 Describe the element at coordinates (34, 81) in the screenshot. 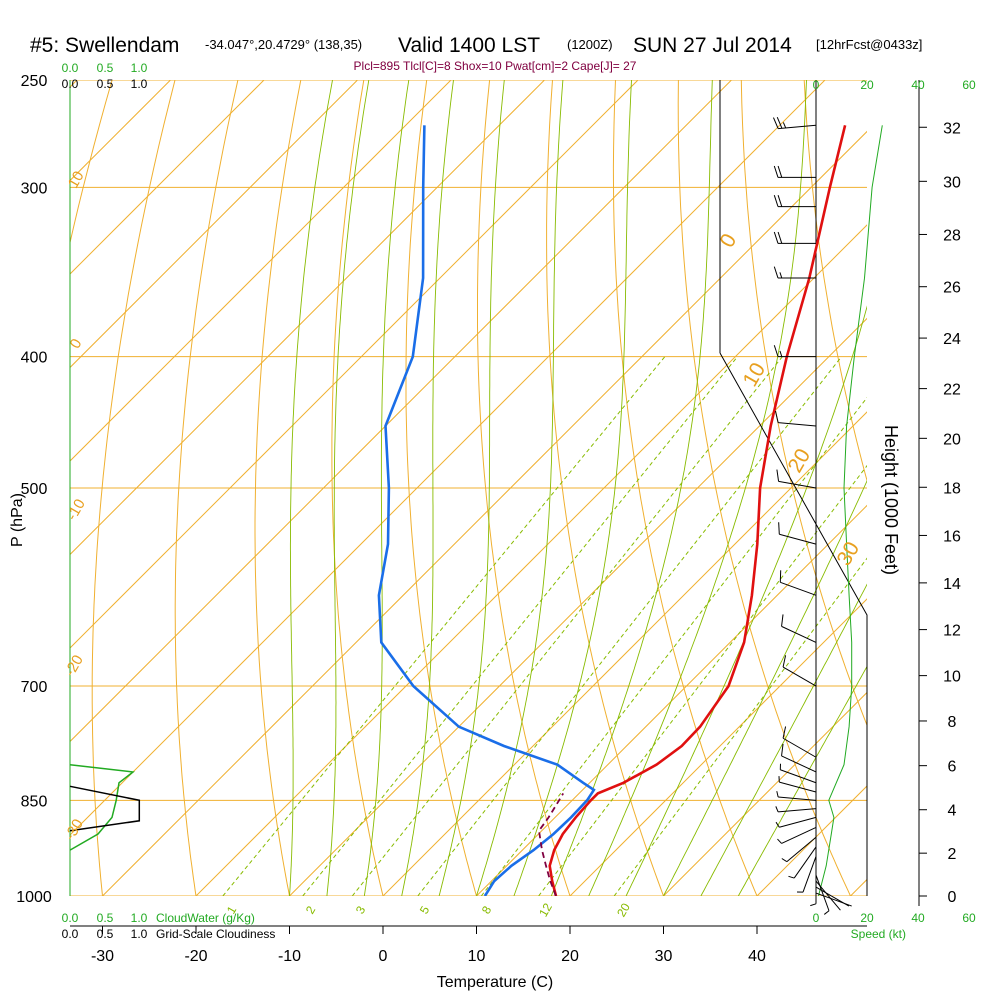

I see `y-tick-label: 250` at that location.